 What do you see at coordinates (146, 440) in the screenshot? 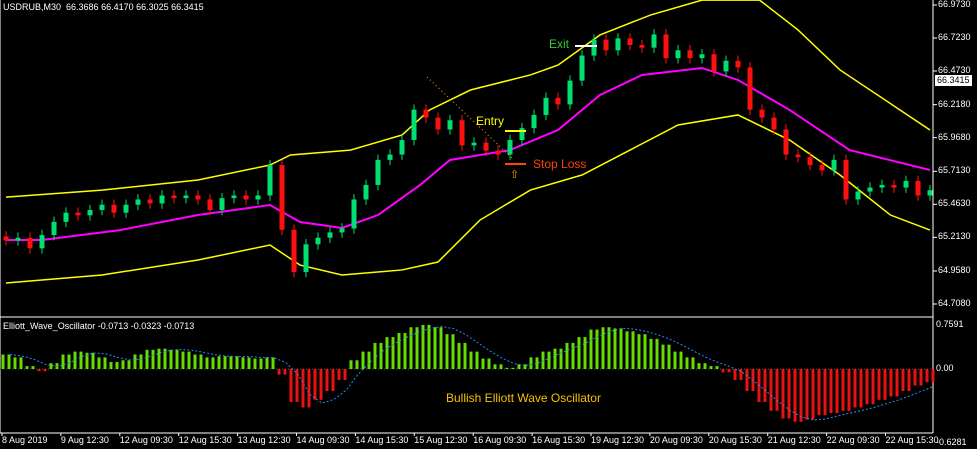
I see `x-tick-label: 12 Aug 09:30` at bounding box center [146, 440].